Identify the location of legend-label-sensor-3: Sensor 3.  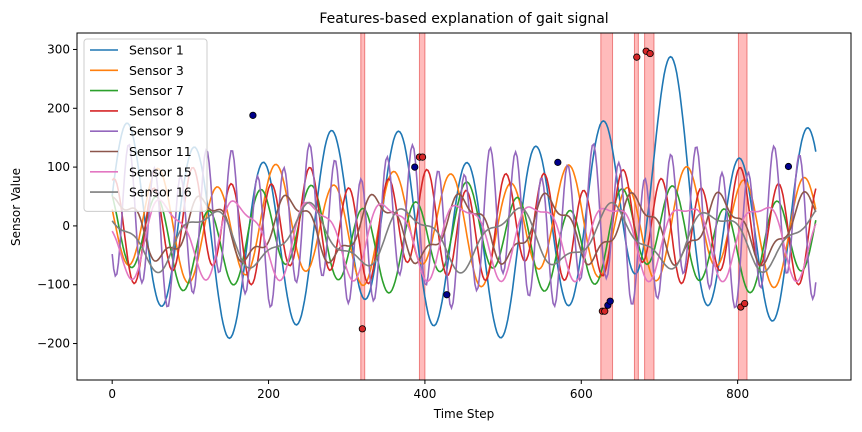
(156, 70).